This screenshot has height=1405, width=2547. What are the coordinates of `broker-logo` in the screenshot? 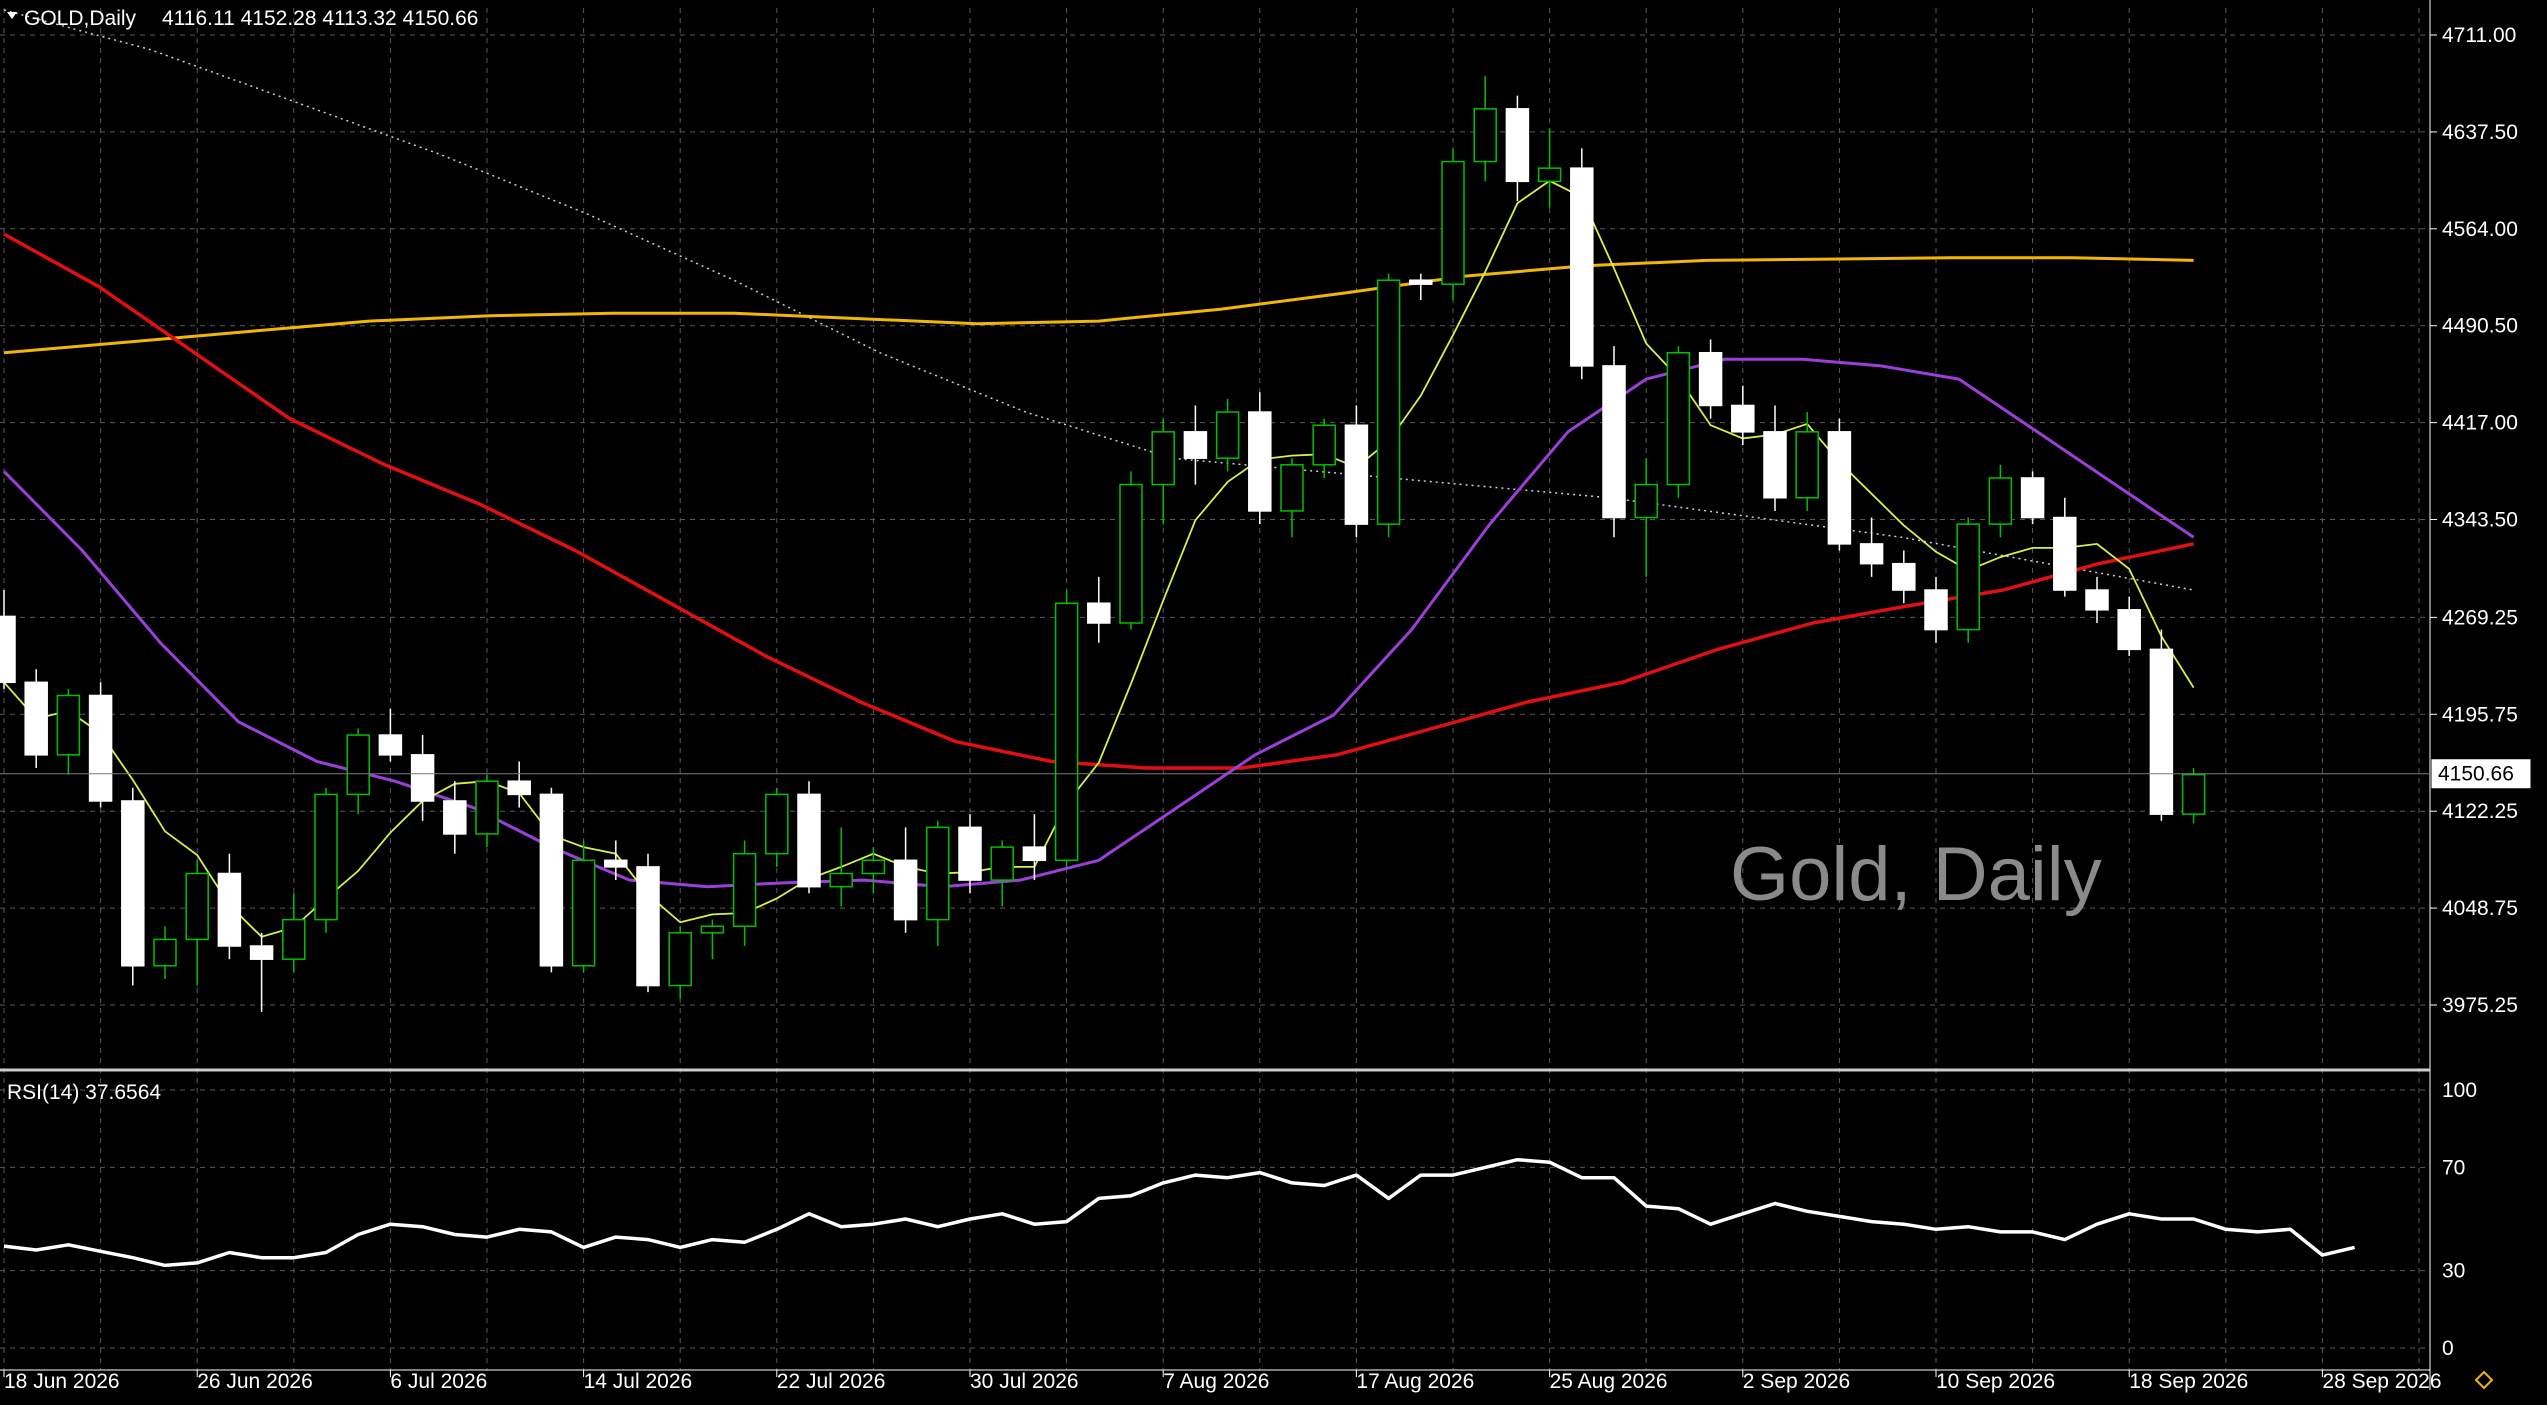 It's located at (2484, 1380).